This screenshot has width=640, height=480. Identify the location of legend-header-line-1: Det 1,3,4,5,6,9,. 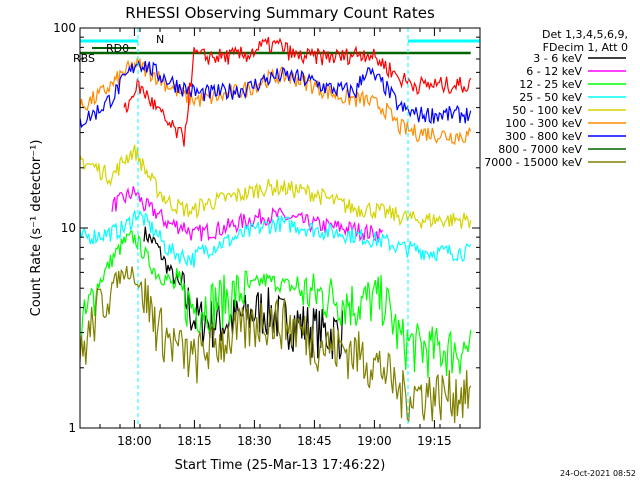
(585, 34).